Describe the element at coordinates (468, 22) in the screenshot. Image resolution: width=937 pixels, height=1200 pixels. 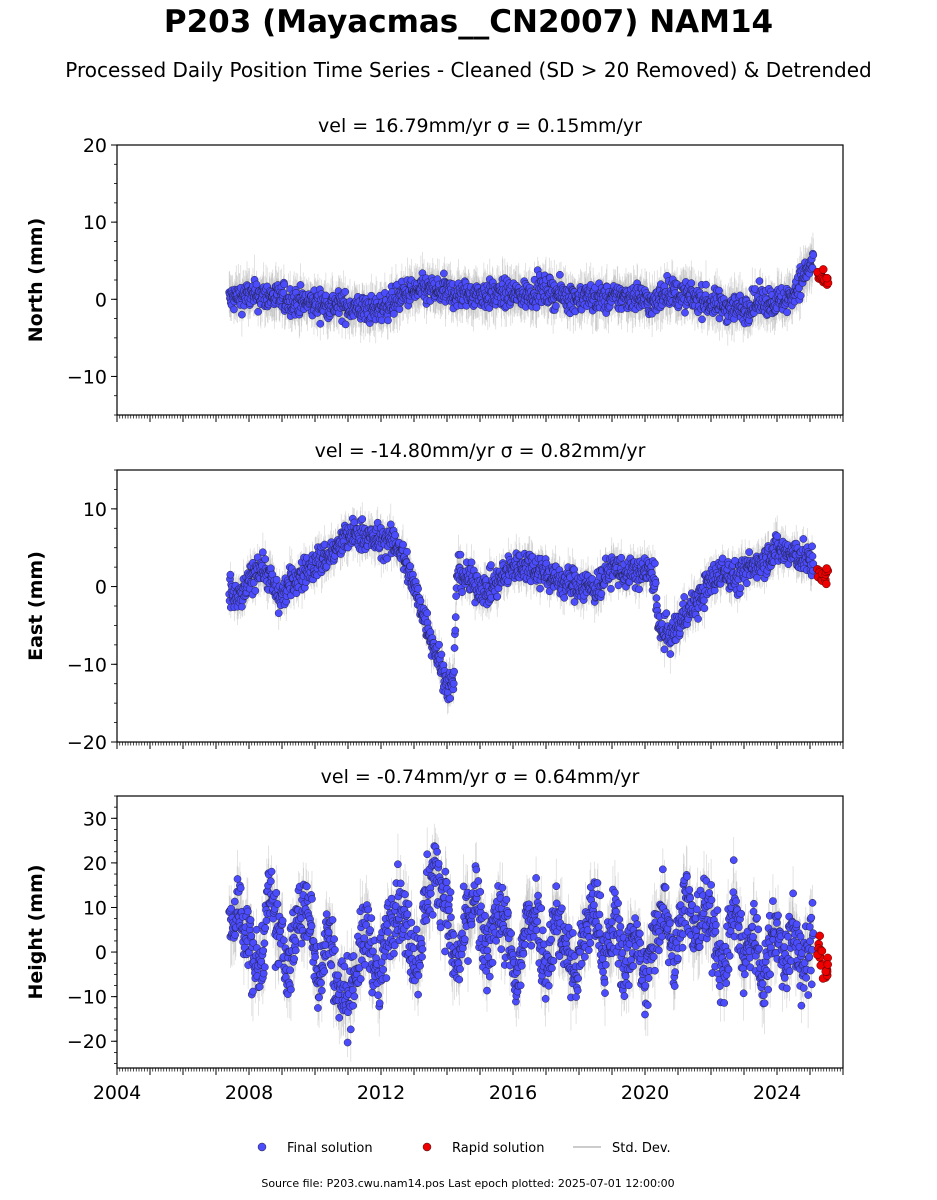
I see `chart-title: P203 (Mayacmas__CN2007) NAM14` at that location.